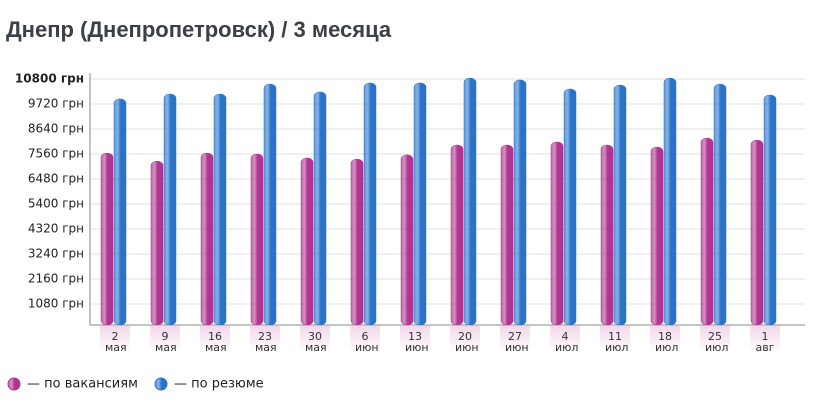  I want to click on y-tick-label: 5400 грн, so click(56, 204).